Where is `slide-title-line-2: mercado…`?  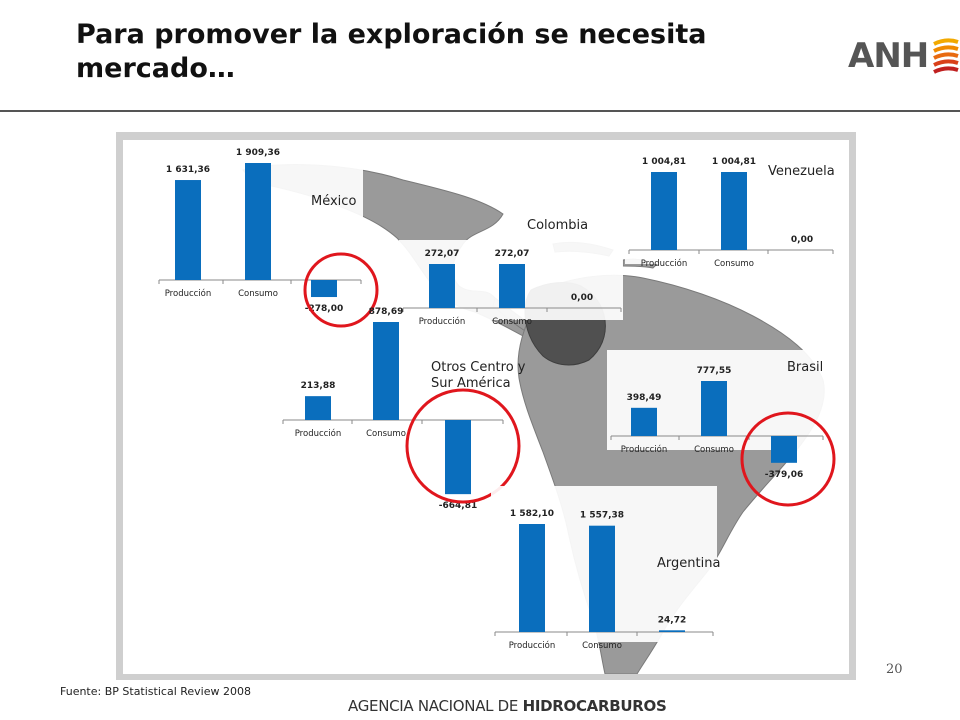 slide-title-line-2: mercado… is located at coordinates (155, 68).